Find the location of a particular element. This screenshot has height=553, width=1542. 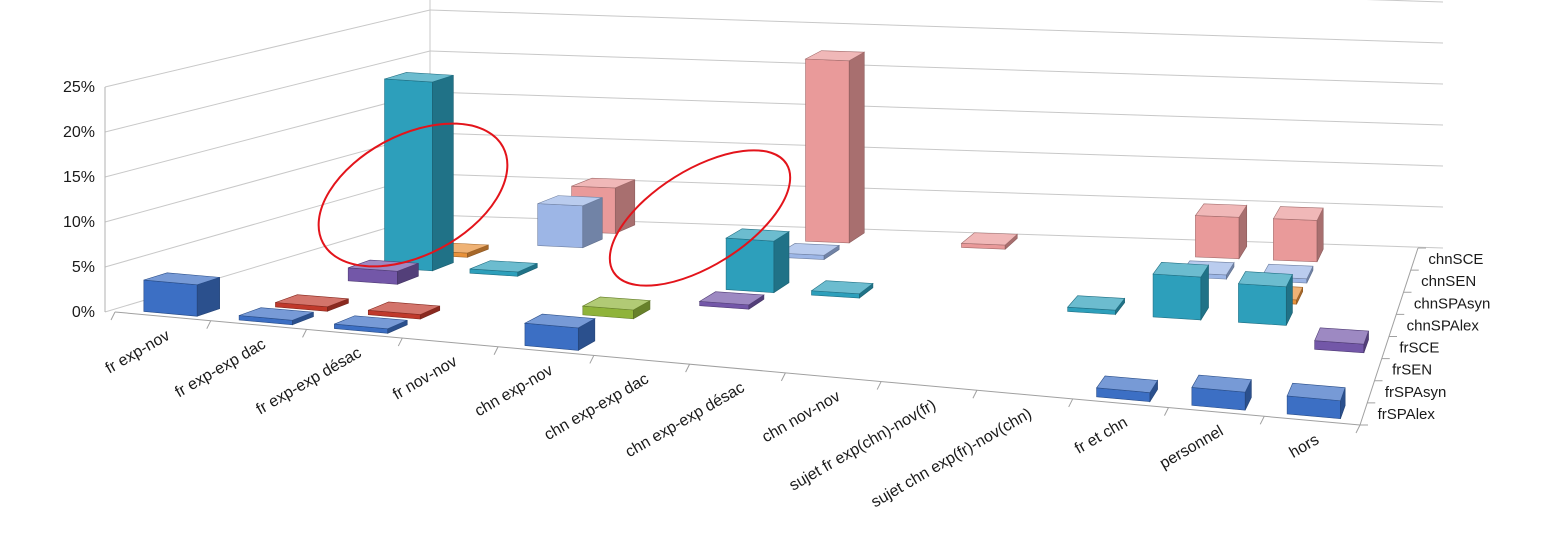

series-label: chnSEN is located at coordinates (1448, 281).